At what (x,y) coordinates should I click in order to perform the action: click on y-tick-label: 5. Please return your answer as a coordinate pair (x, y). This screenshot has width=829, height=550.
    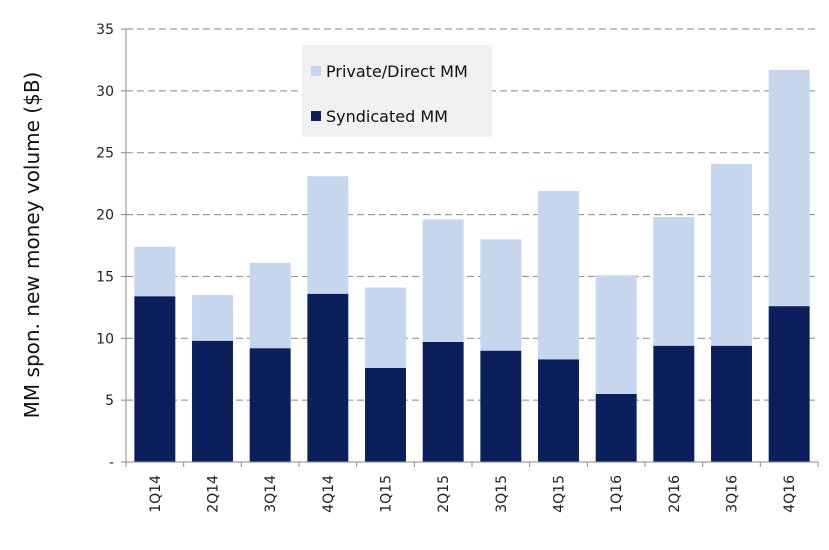
    Looking at the image, I should click on (109, 401).